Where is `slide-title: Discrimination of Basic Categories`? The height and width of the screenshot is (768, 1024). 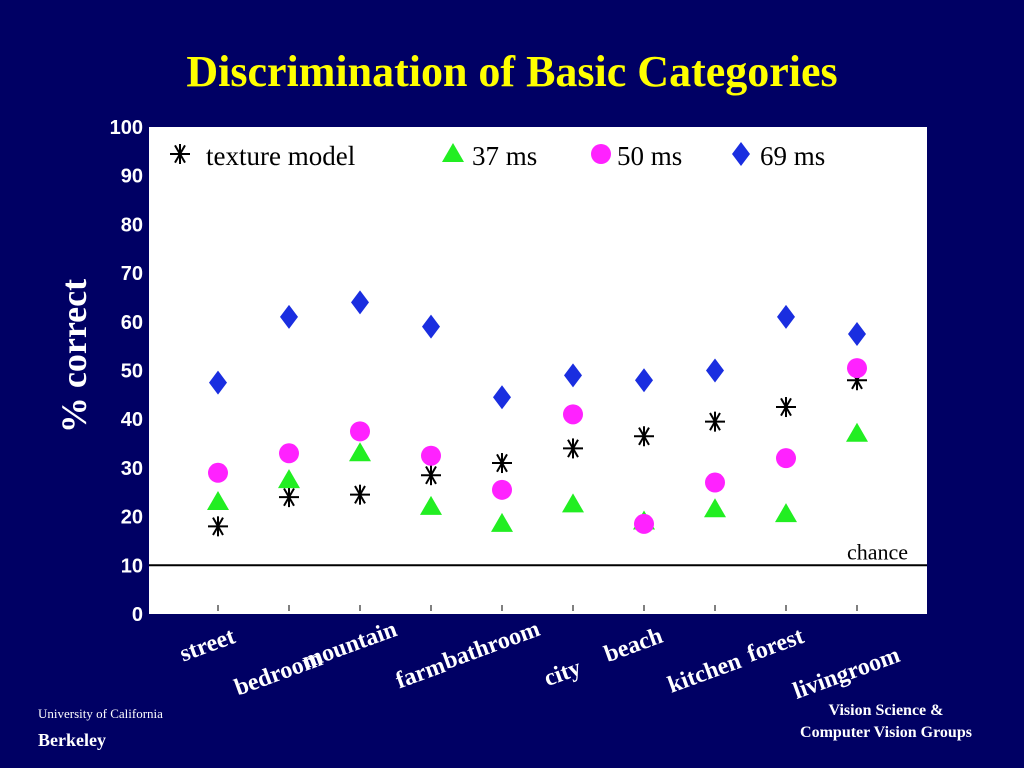 slide-title: Discrimination of Basic Categories is located at coordinates (512, 71).